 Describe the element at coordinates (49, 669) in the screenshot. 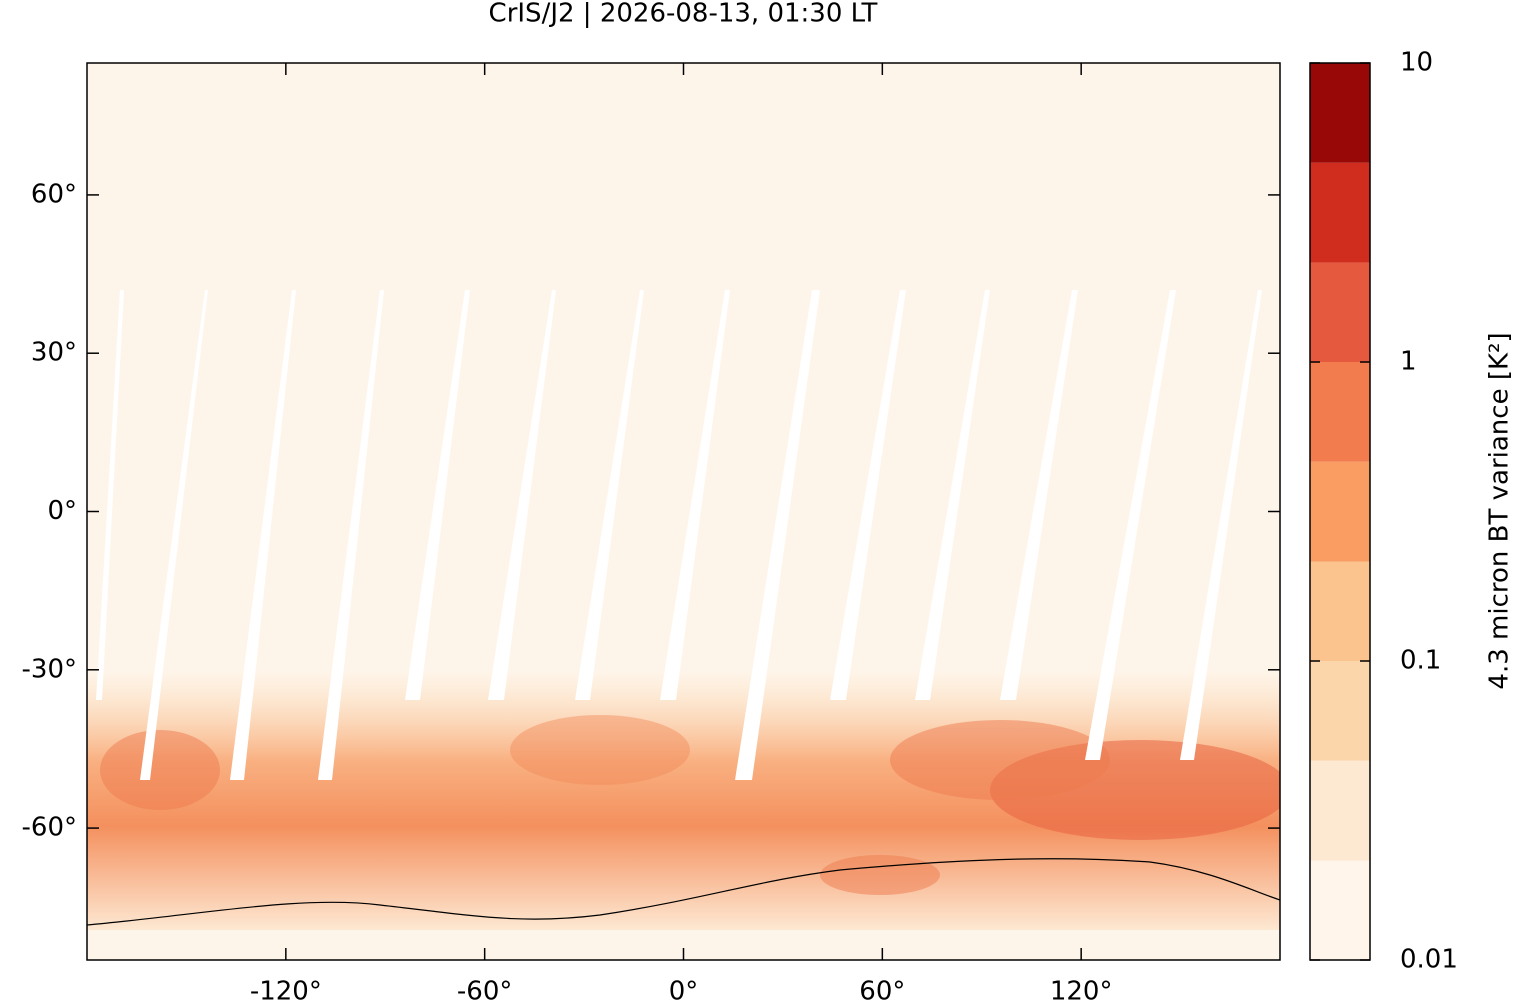

I see `y-tick-label: -30°` at that location.